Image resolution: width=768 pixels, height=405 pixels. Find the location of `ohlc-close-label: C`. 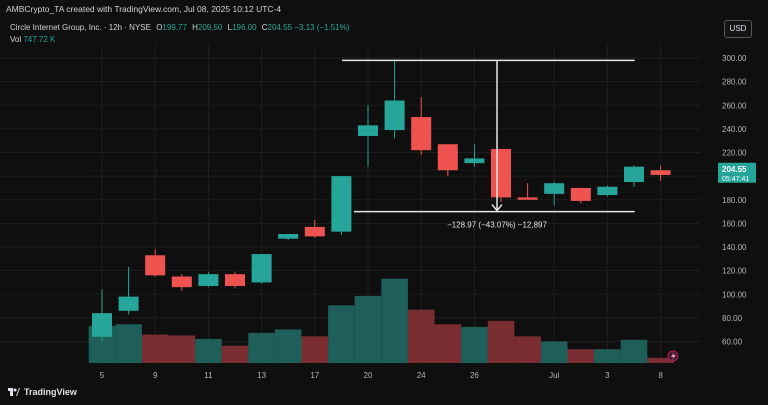

ohlc-close-label: C is located at coordinates (264, 27).